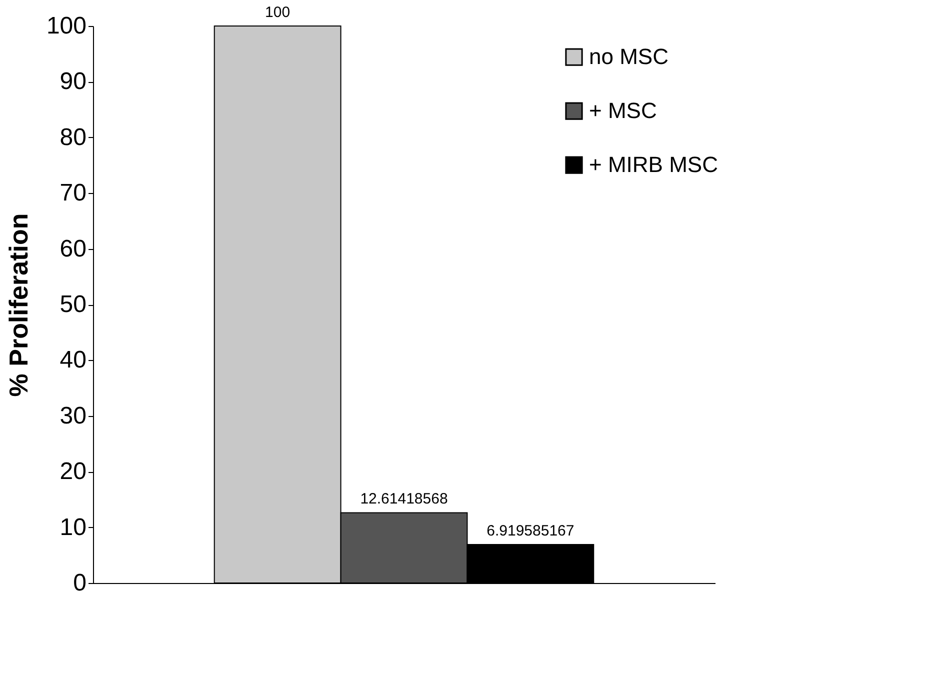  What do you see at coordinates (623, 110) in the screenshot?
I see `legend-label: + MSC` at bounding box center [623, 110].